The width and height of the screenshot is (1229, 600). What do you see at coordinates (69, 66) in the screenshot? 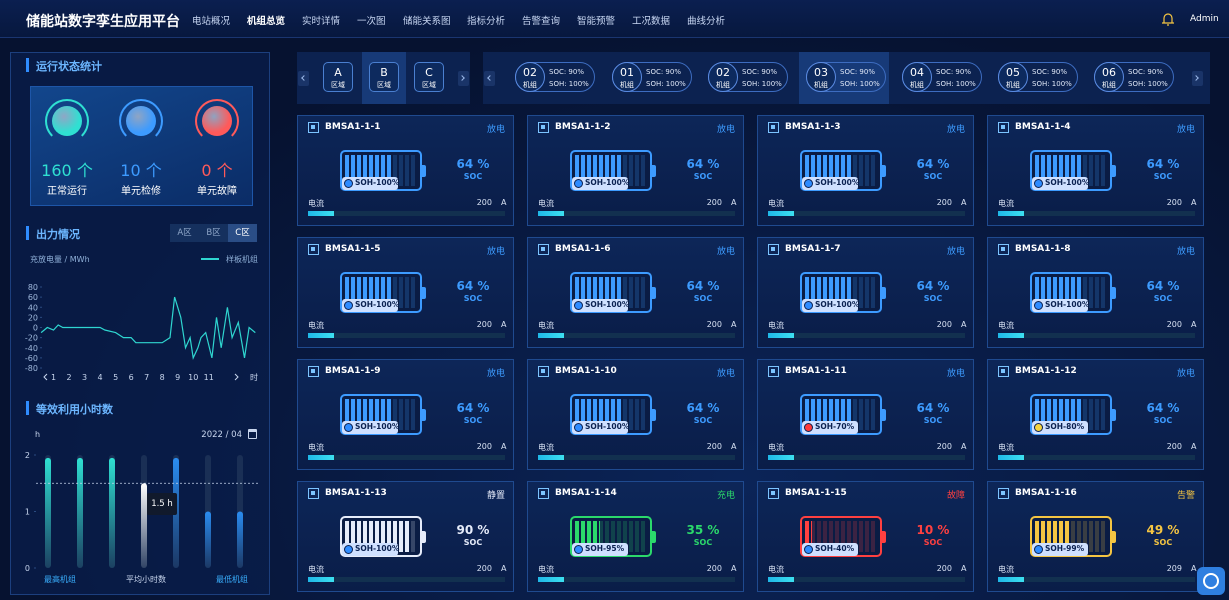
I see `section-title: 运行状态统计` at bounding box center [69, 66].